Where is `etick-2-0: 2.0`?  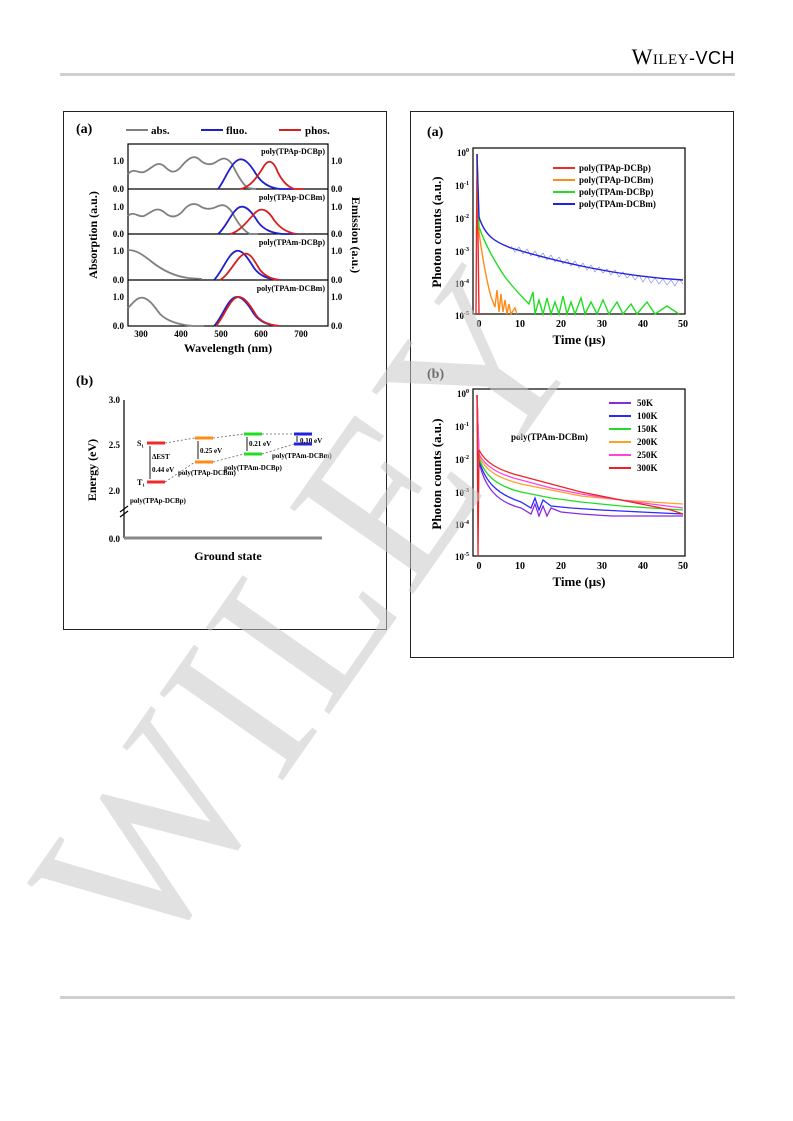 etick-2-0: 2.0 is located at coordinates (115, 491).